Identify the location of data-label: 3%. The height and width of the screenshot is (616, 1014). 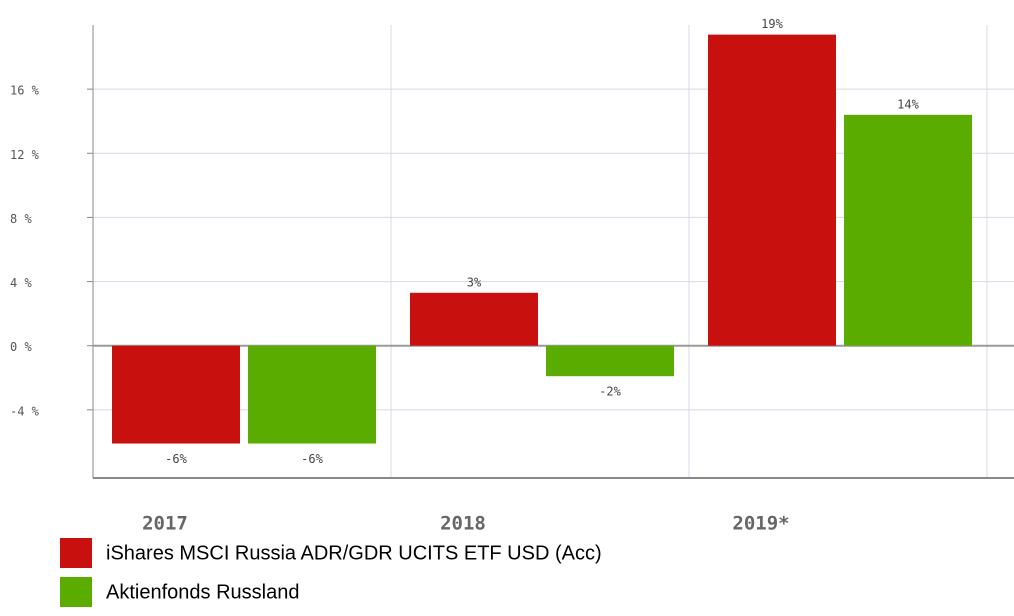
(474, 282).